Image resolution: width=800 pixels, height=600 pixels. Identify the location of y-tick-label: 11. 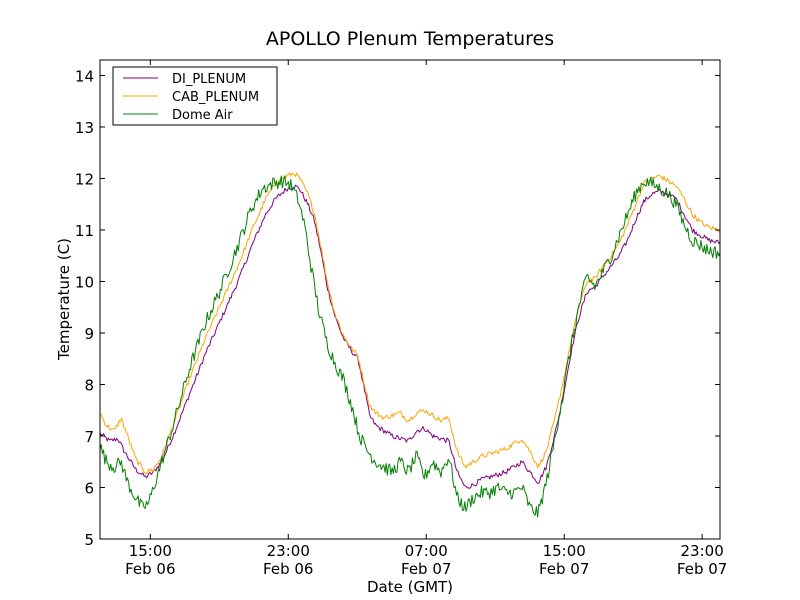
(84, 231).